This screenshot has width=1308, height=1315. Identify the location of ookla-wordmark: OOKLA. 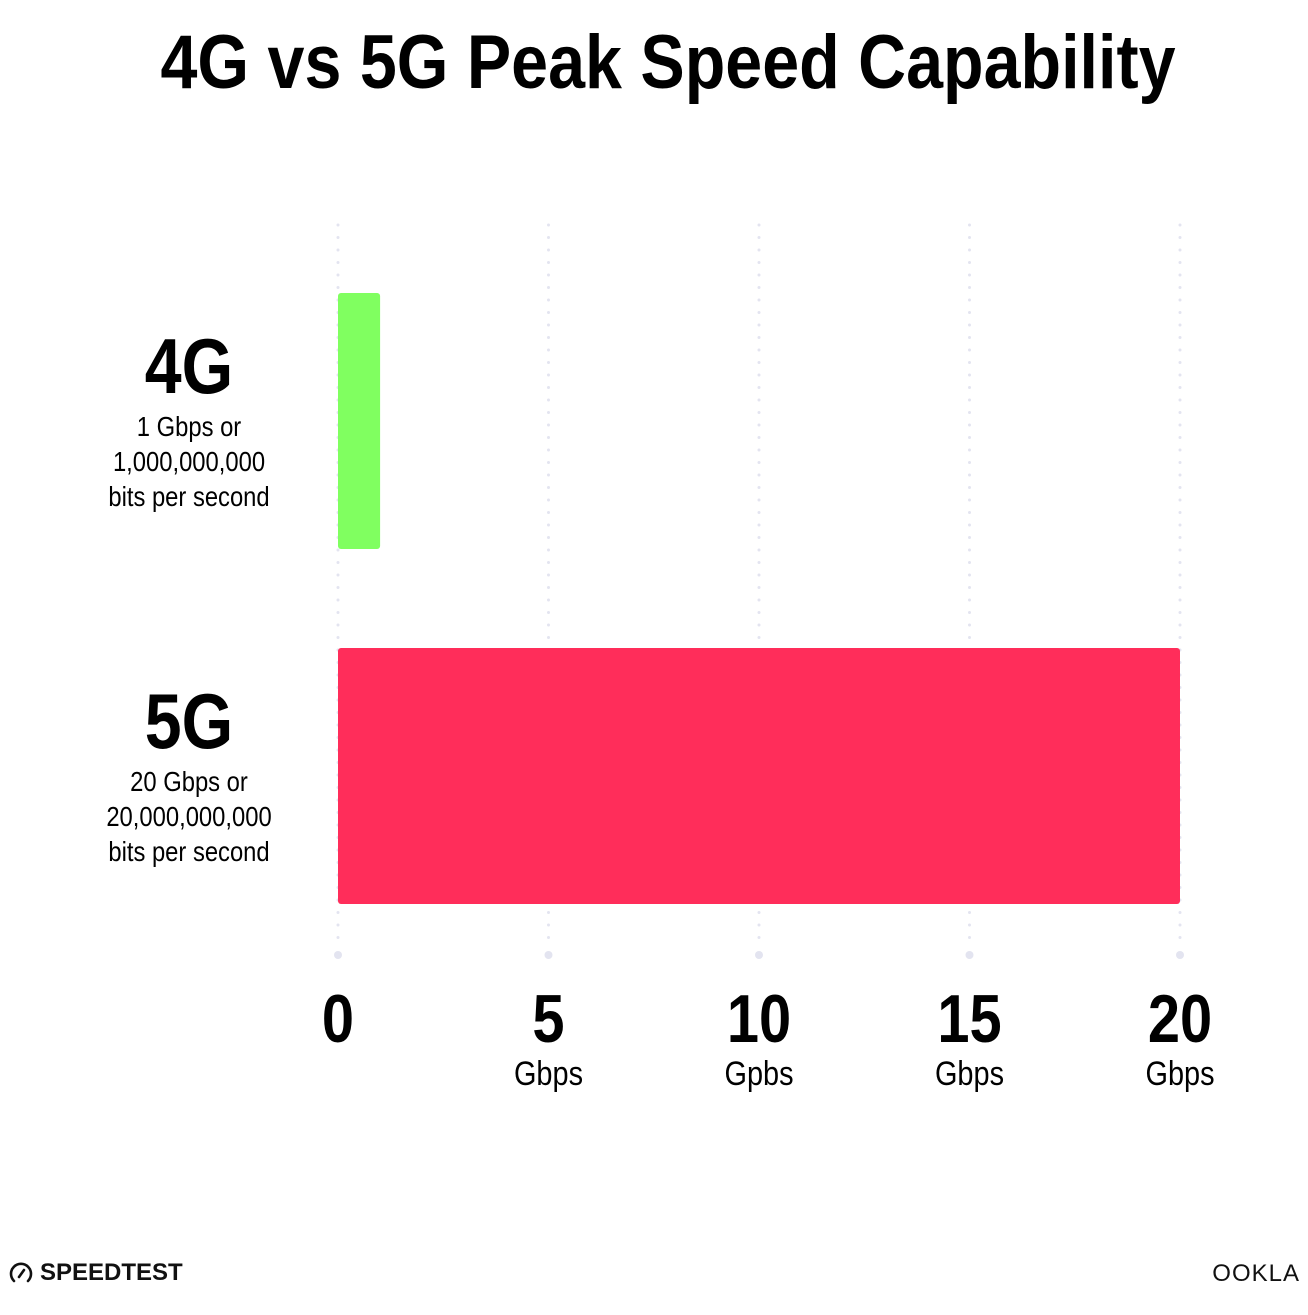
(1256, 1273).